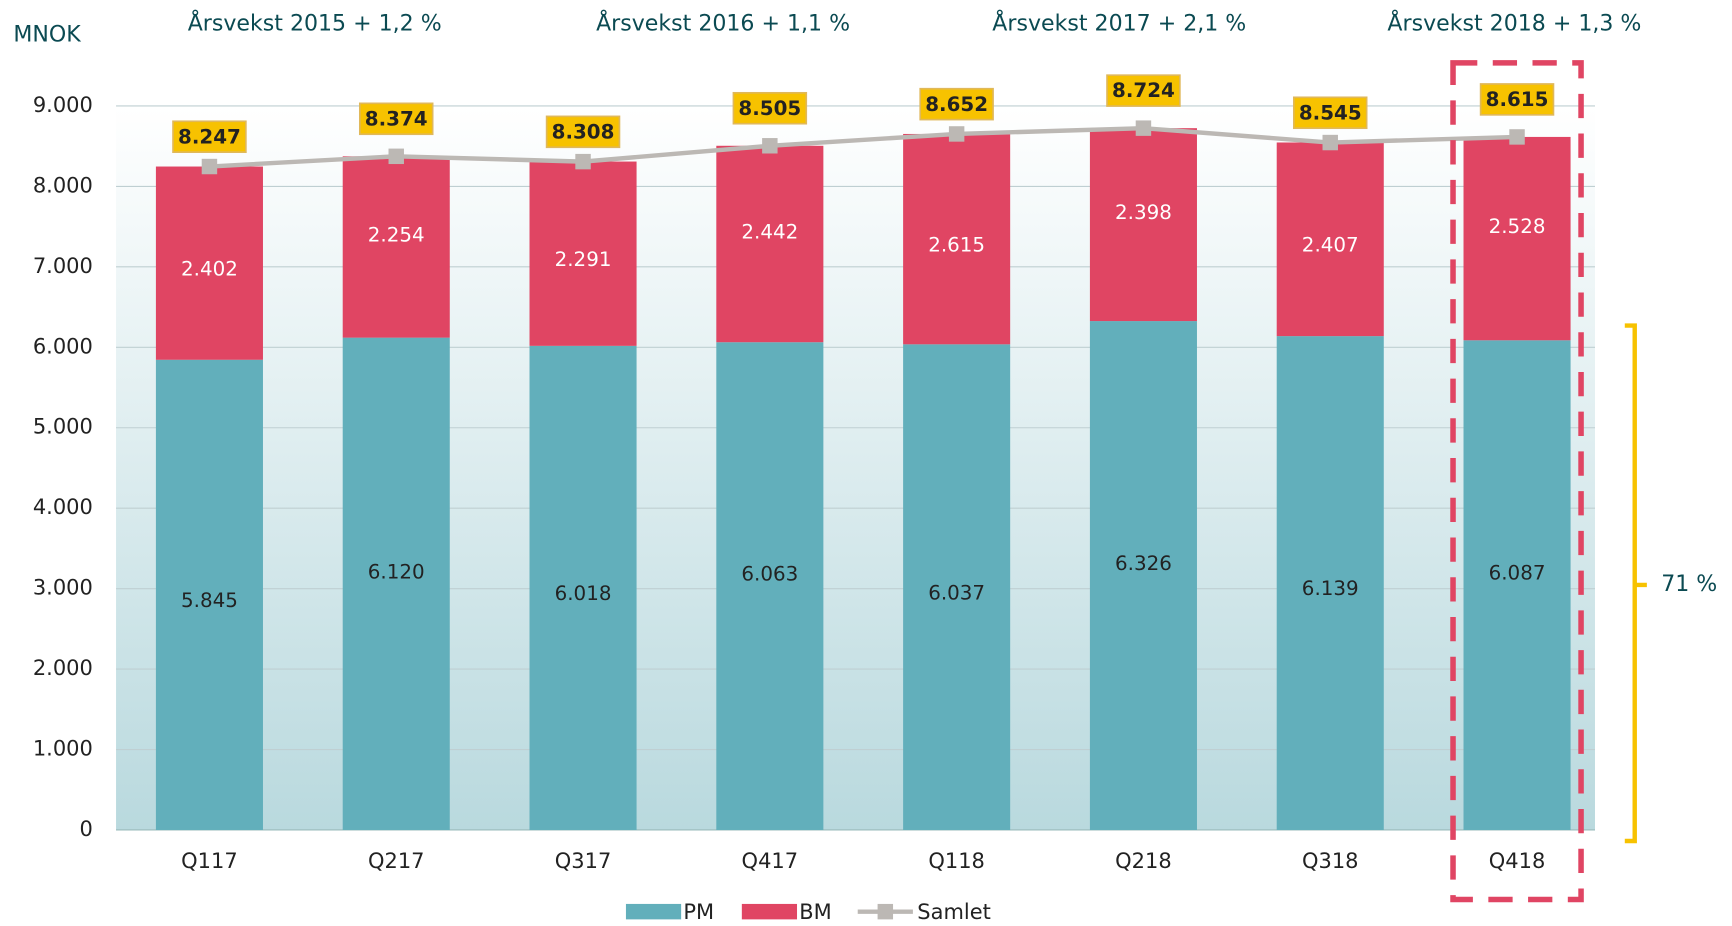 The height and width of the screenshot is (926, 1732). What do you see at coordinates (1517, 573) in the screenshot?
I see `value-label: 6.087` at bounding box center [1517, 573].